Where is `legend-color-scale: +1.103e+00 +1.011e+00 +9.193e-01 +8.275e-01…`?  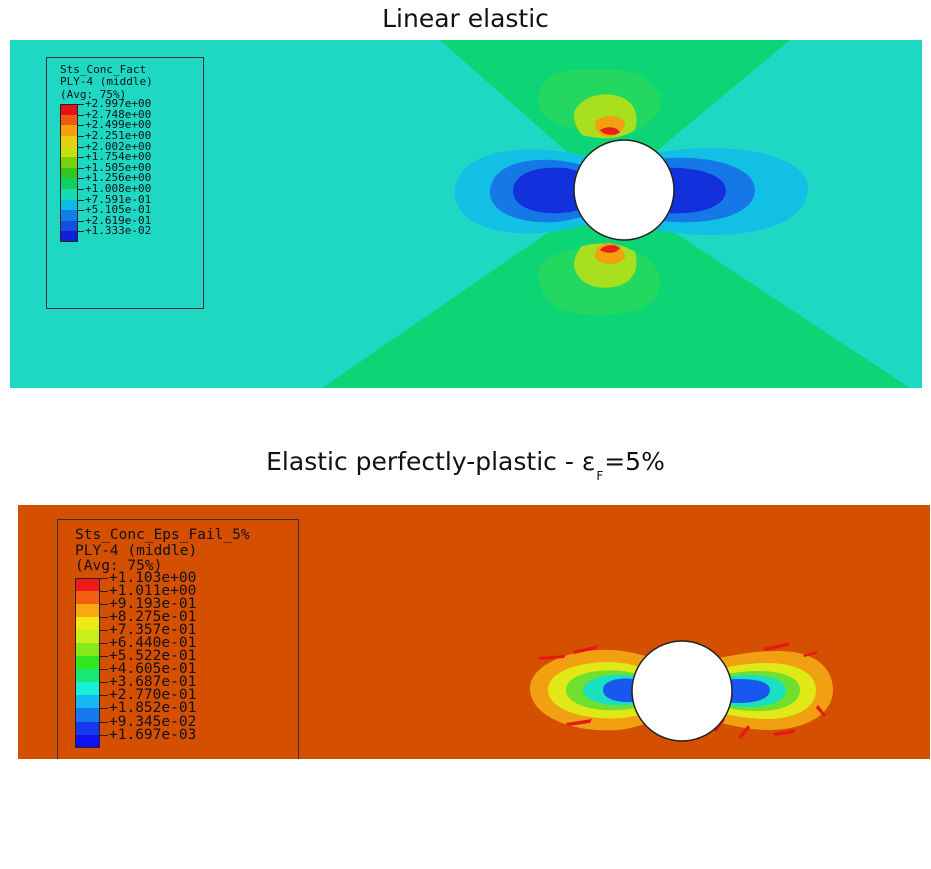
legend-color-scale: +1.103e+00 +1.011e+00 +9.193e-01 +8.275e-01… is located at coordinates (186, 659).